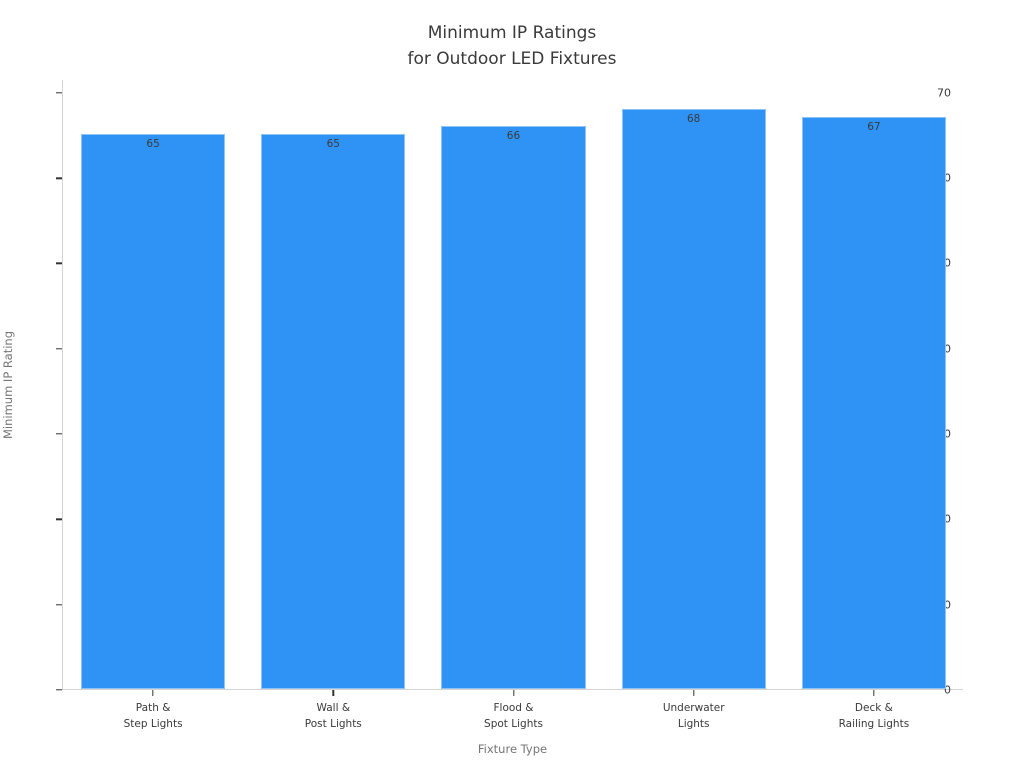 The width and height of the screenshot is (1024, 768). Describe the element at coordinates (8, 385) in the screenshot. I see `y-axis-label: Minimum IP Rating` at that location.